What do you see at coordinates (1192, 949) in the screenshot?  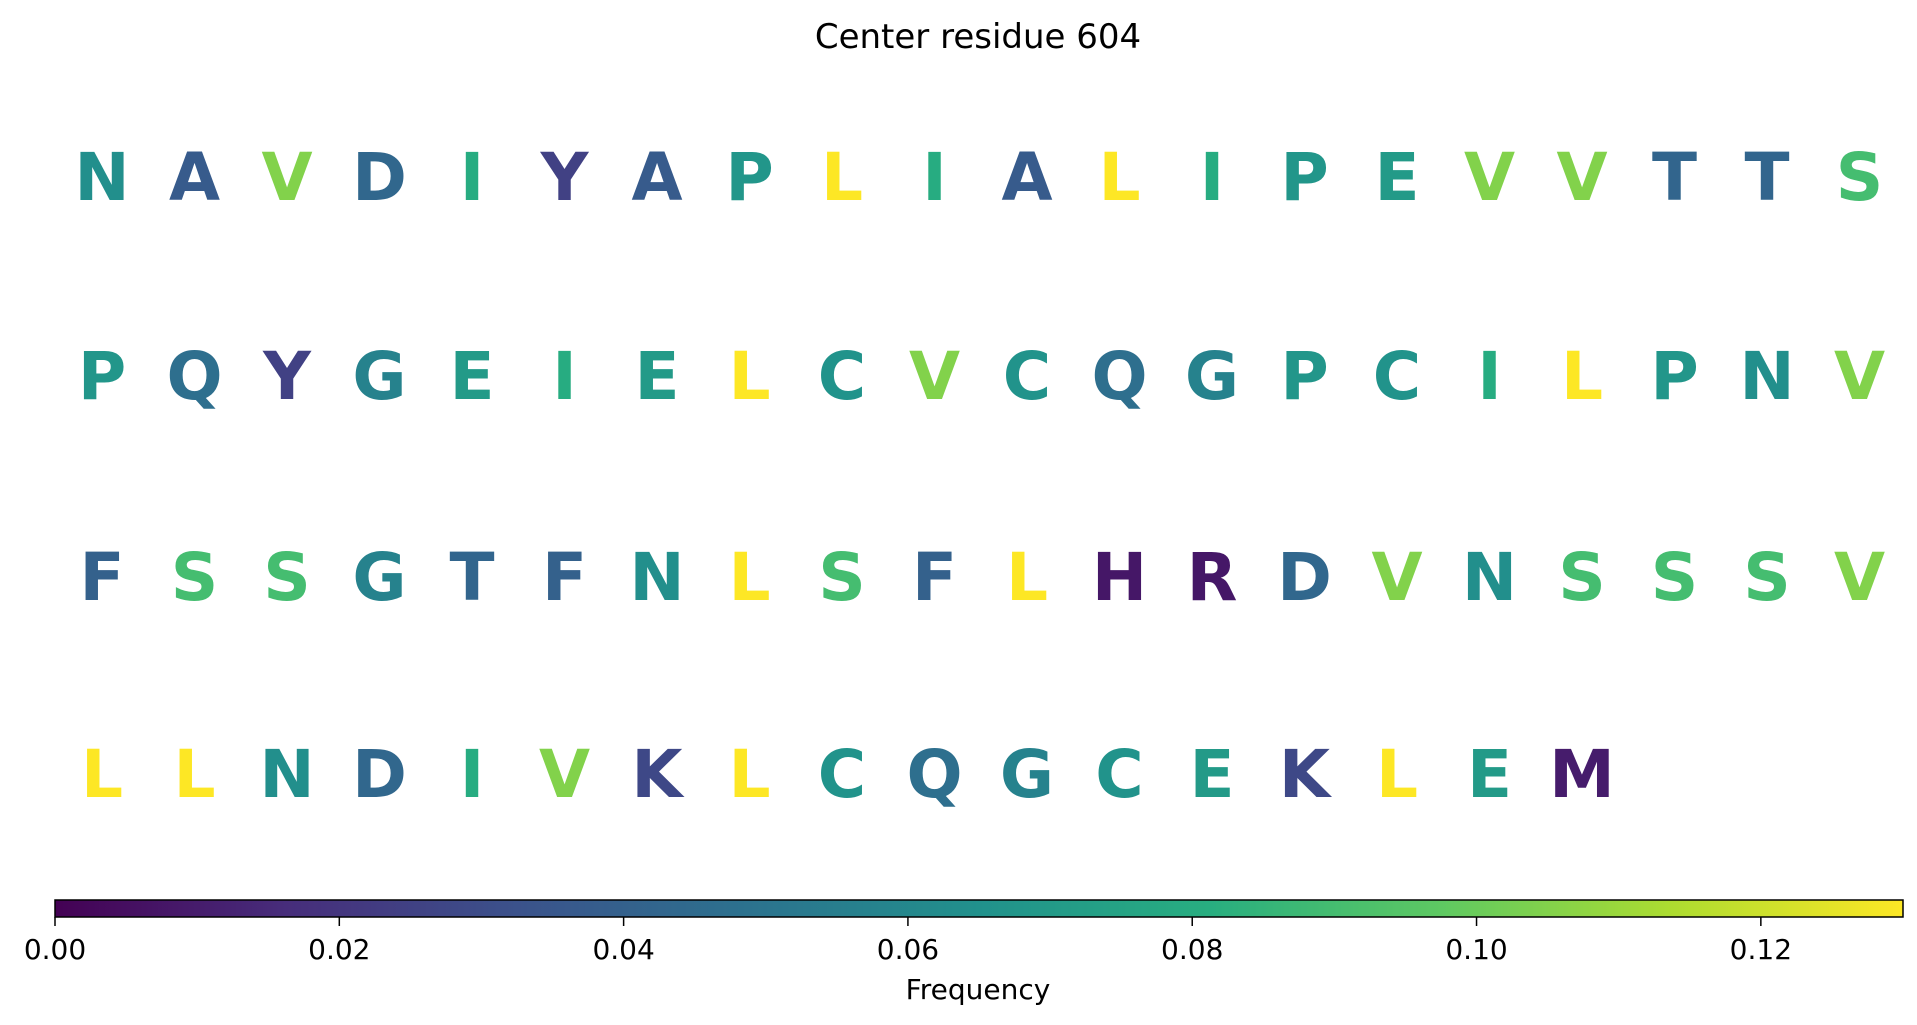 I see `colorbar-tick-label: 0.08` at bounding box center [1192, 949].